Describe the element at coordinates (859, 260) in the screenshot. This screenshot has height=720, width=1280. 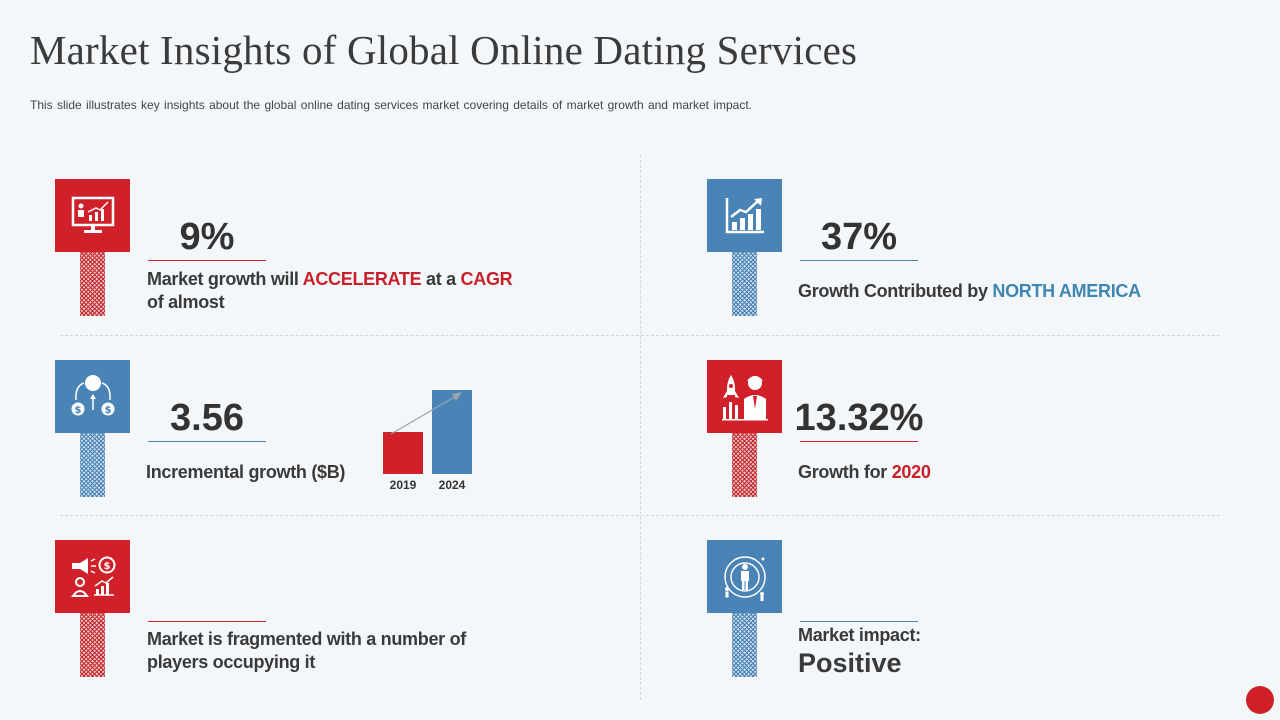
I see `north-america-underline` at that location.